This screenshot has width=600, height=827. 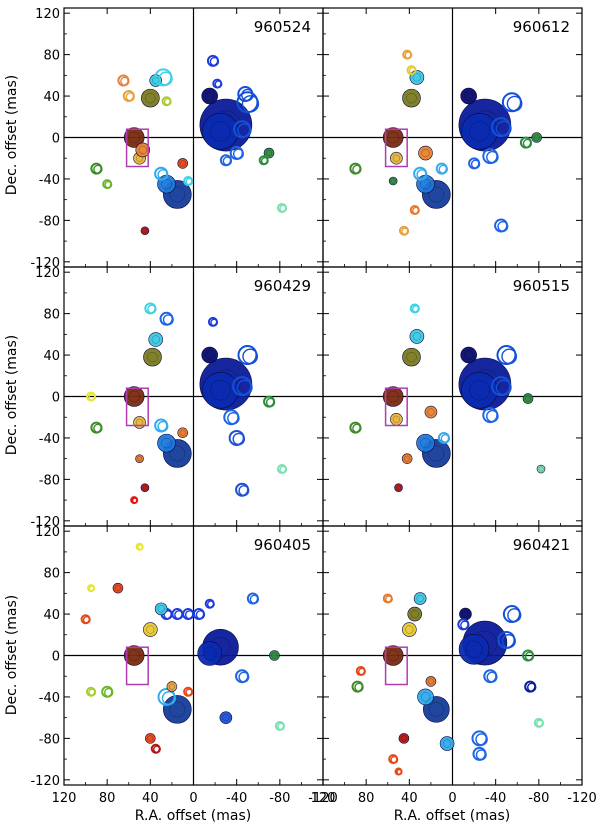 I want to click on x-tick-label: 120, so click(x=64, y=798).